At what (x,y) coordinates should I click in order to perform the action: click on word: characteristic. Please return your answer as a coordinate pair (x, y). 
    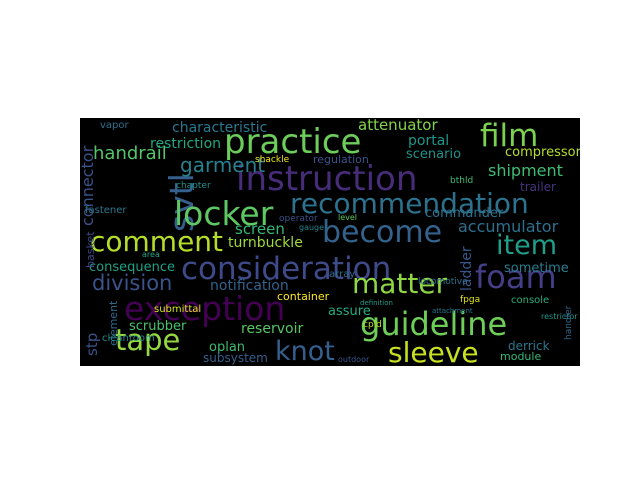
    Looking at the image, I should click on (220, 128).